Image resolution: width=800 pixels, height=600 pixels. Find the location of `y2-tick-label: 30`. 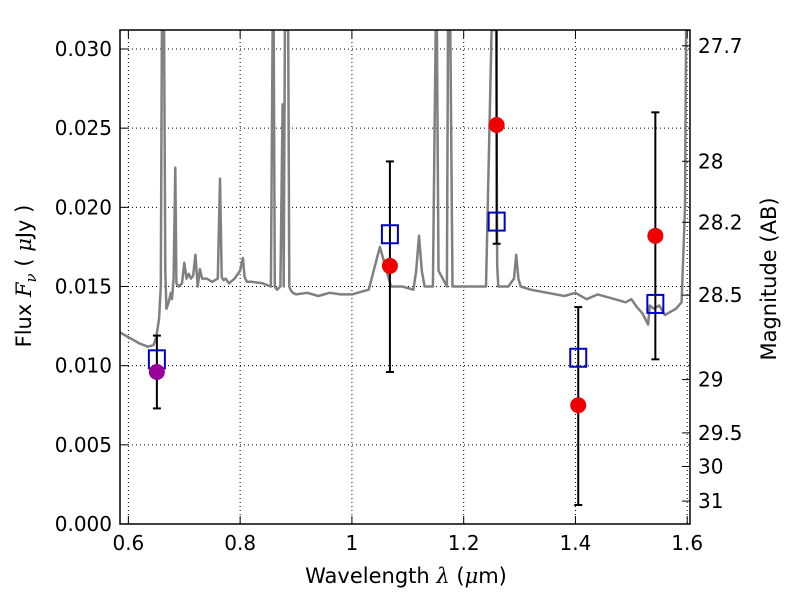

y2-tick-label: 30 is located at coordinates (710, 467).